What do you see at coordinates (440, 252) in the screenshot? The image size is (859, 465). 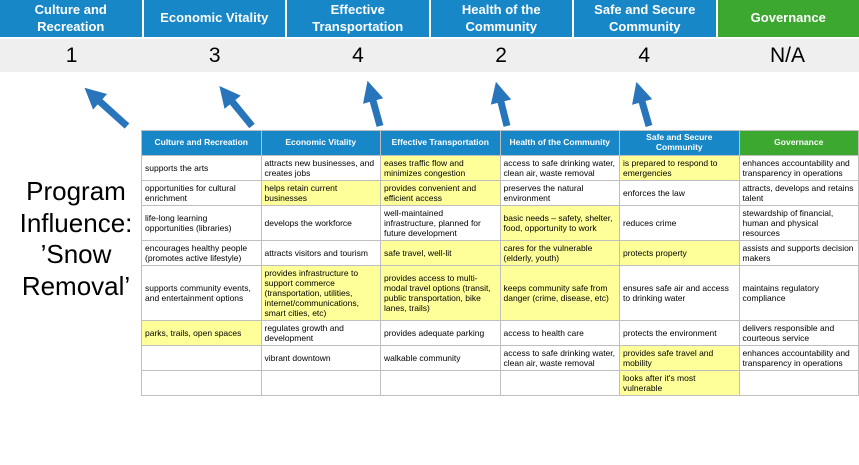 I see `matrix-cell-highlighted: safe travel, well-lit` at bounding box center [440, 252].